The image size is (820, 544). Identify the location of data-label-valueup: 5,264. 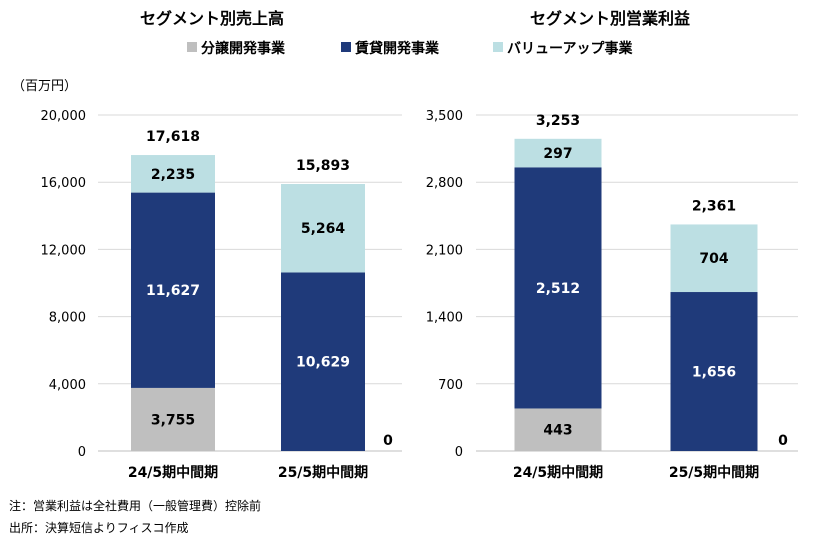
(323, 229).